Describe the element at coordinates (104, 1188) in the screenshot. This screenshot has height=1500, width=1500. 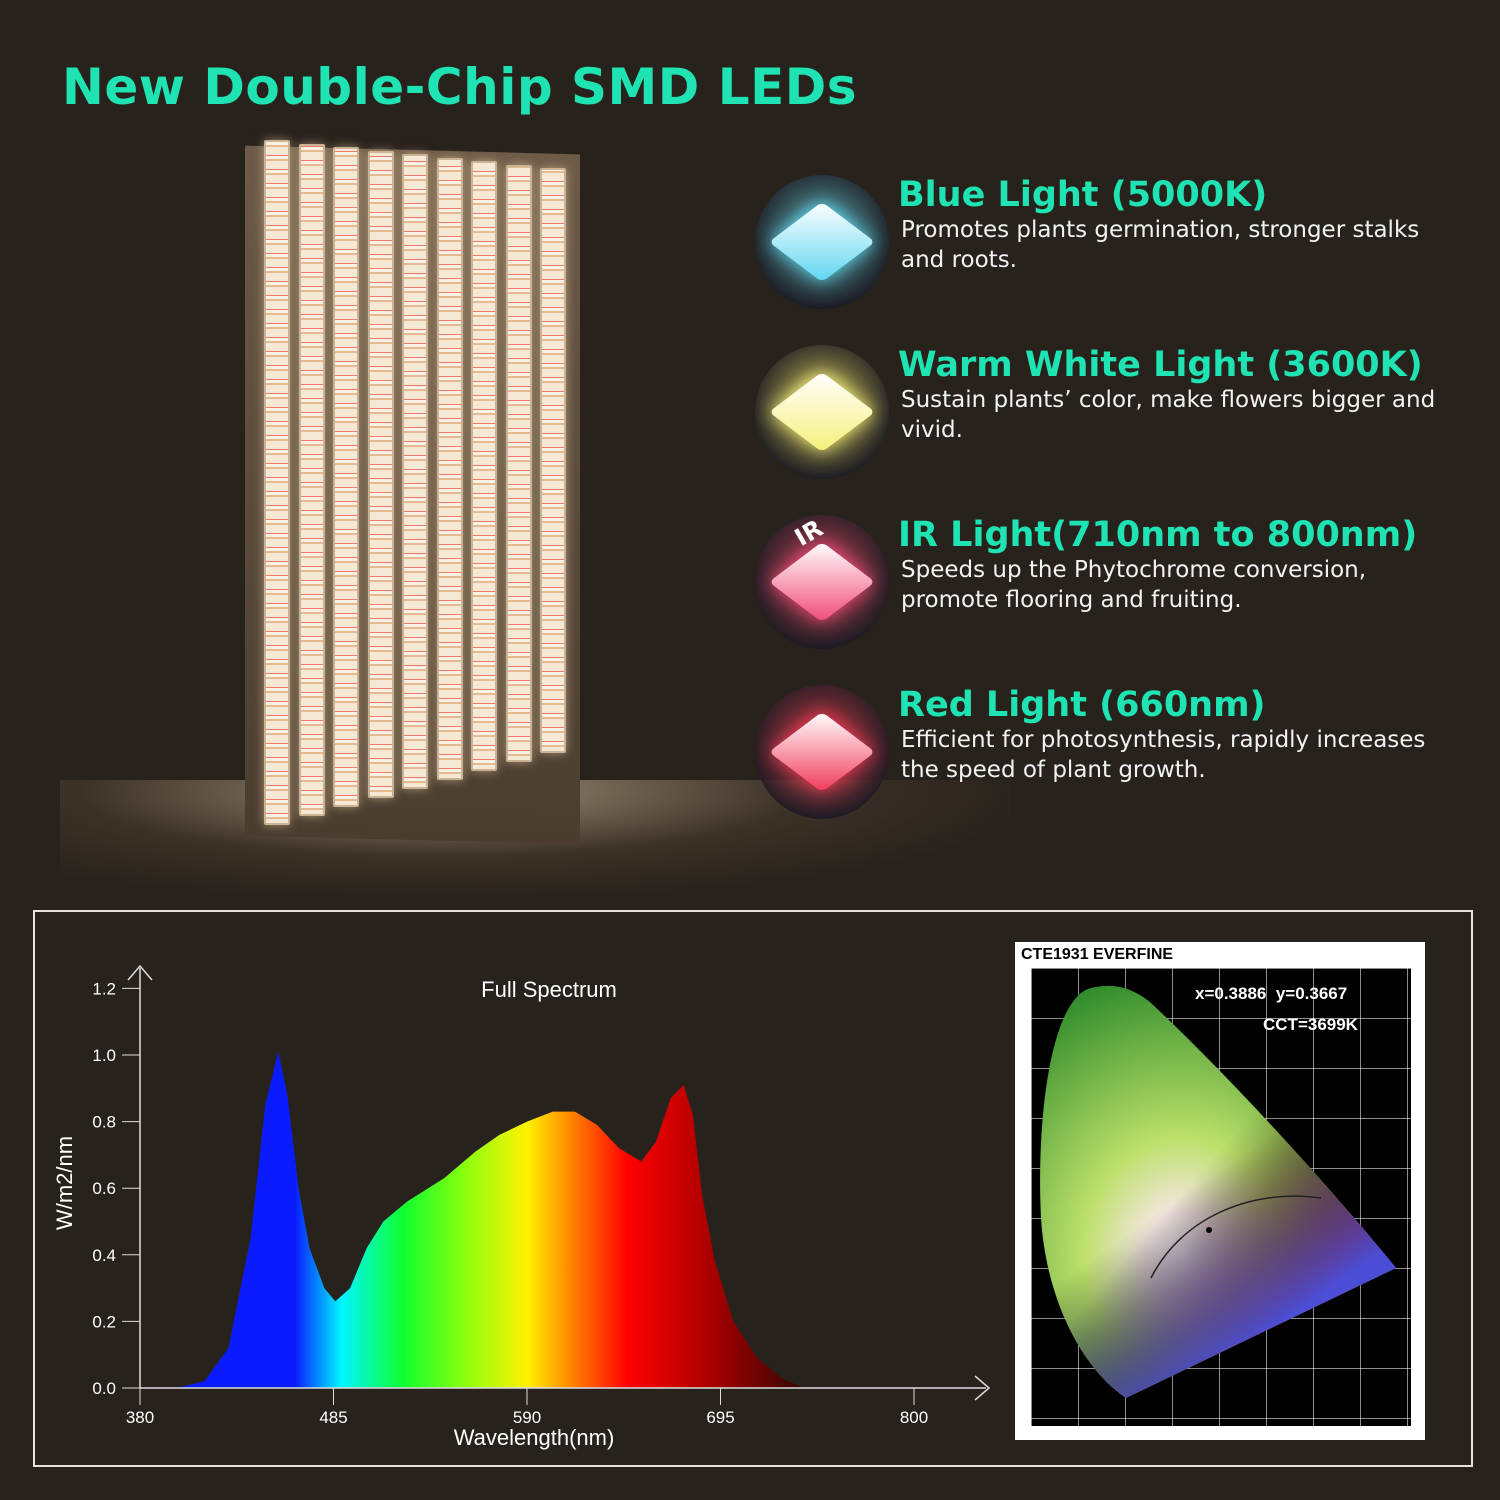
I see `y-tick-label: 0.6` at that location.